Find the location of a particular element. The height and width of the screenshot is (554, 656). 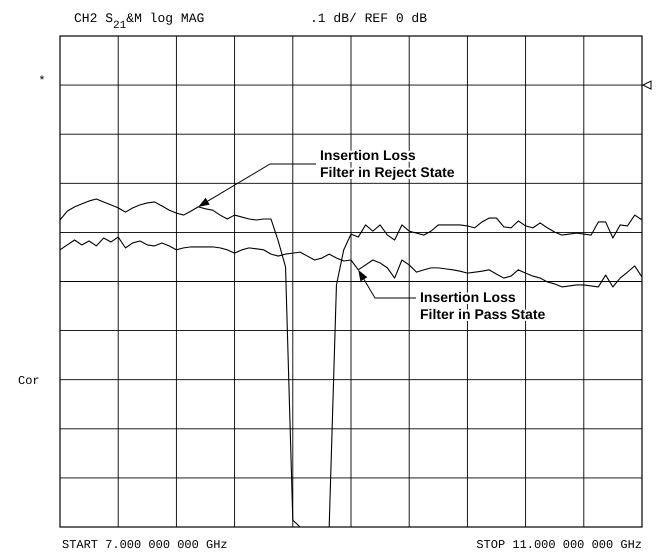

chart-subtitle: .1 dB/ REF 0 dB is located at coordinates (369, 18).